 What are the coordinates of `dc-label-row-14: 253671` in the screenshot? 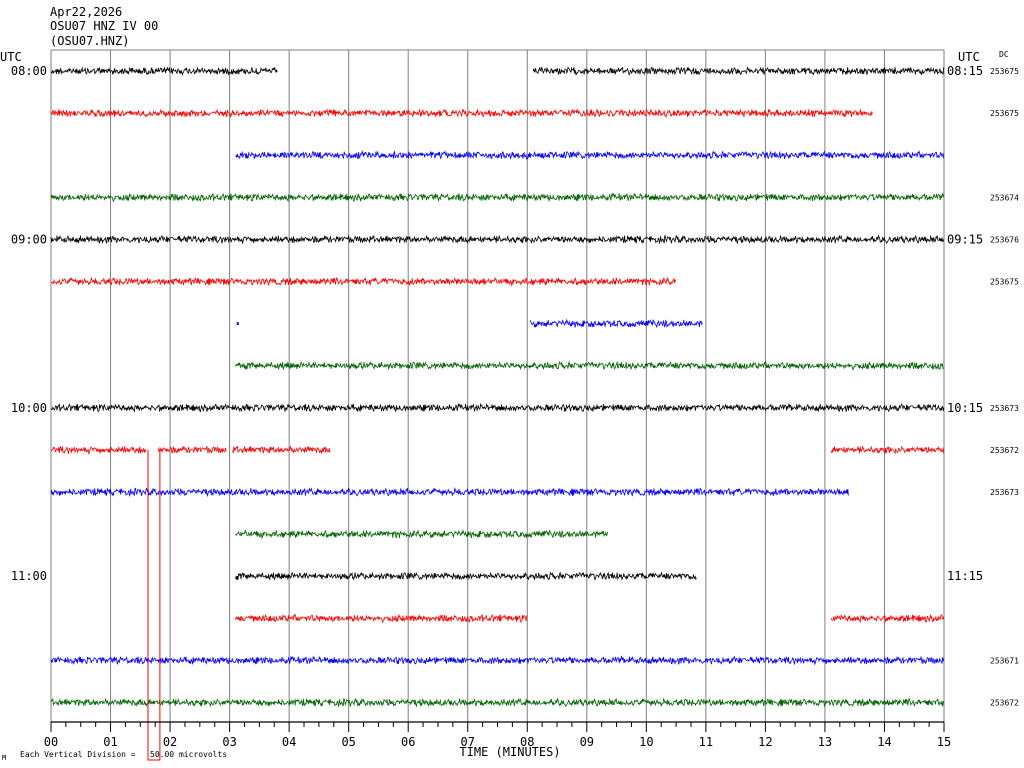 It's located at (1004, 660).